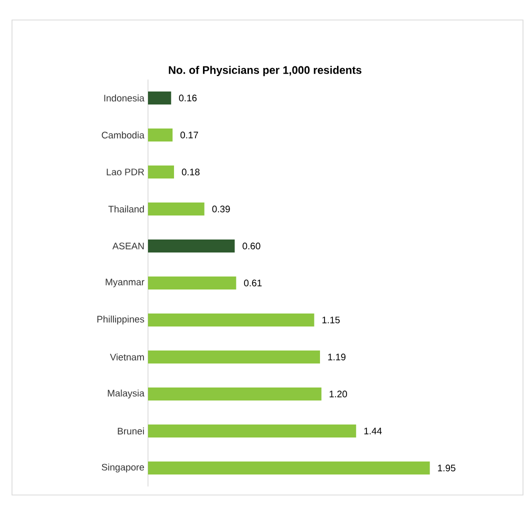 This screenshot has height=511, width=531. Describe the element at coordinates (265, 71) in the screenshot. I see `chart-title: No. of Physicians per 1,000 residents` at that location.